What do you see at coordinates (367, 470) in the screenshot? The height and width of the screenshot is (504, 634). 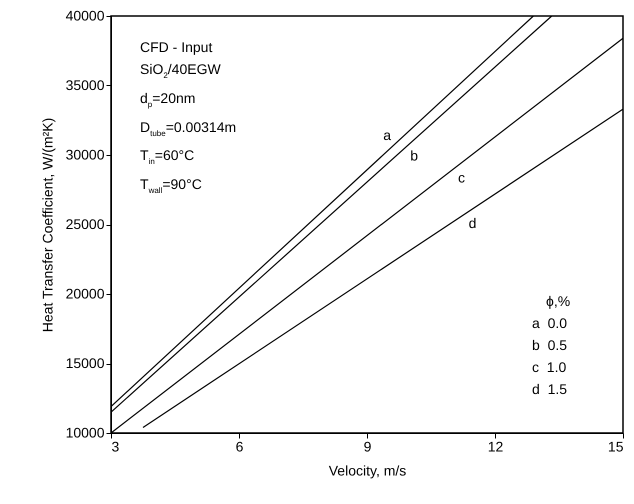 I see `x-axis-title: Velocity, m/s` at bounding box center [367, 470].